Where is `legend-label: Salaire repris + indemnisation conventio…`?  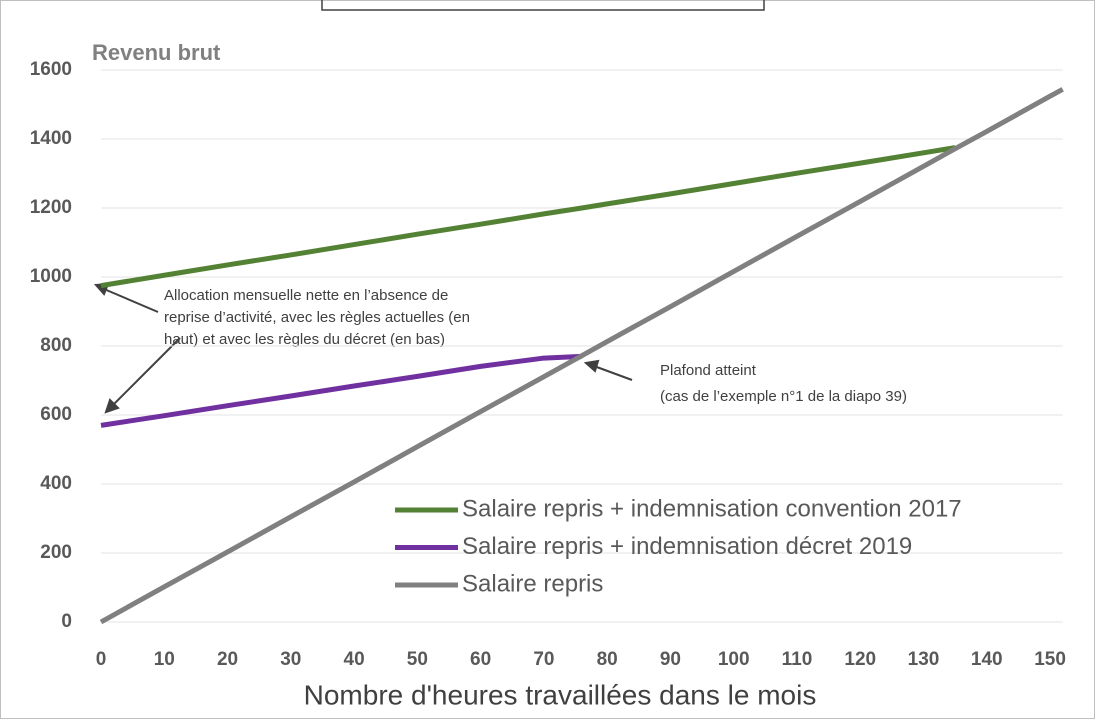 legend-label: Salaire repris + indemnisation conventio… is located at coordinates (712, 508).